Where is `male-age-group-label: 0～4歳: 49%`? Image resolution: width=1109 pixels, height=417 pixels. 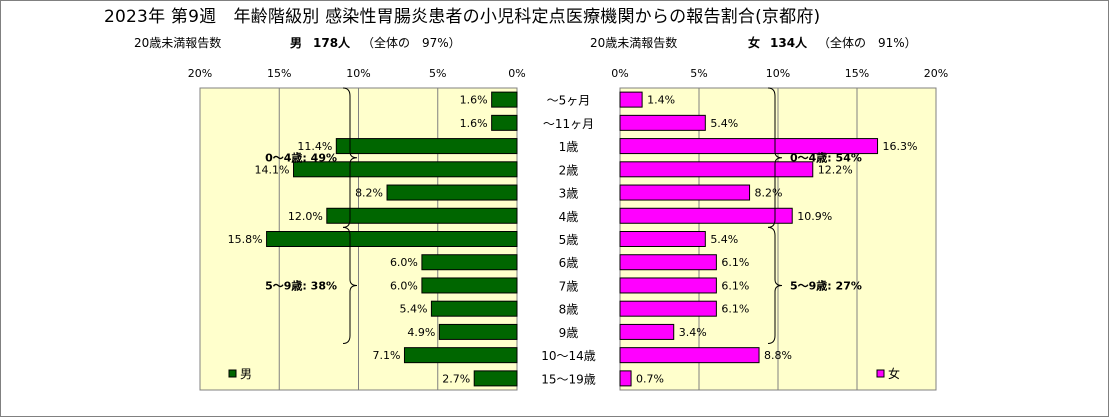
male-age-group-label: 0～4歳: 49% is located at coordinates (301, 158).